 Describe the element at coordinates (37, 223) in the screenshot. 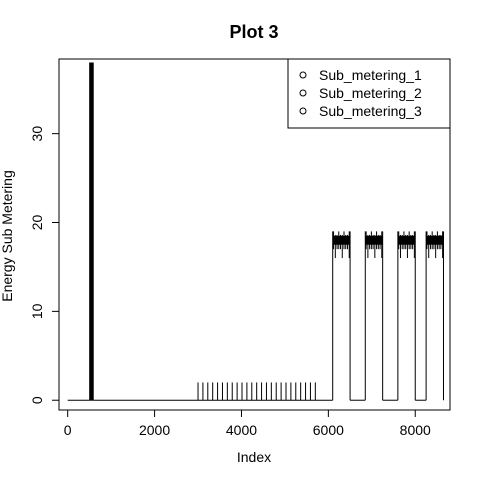

I see `y-tick-label: 20` at that location.